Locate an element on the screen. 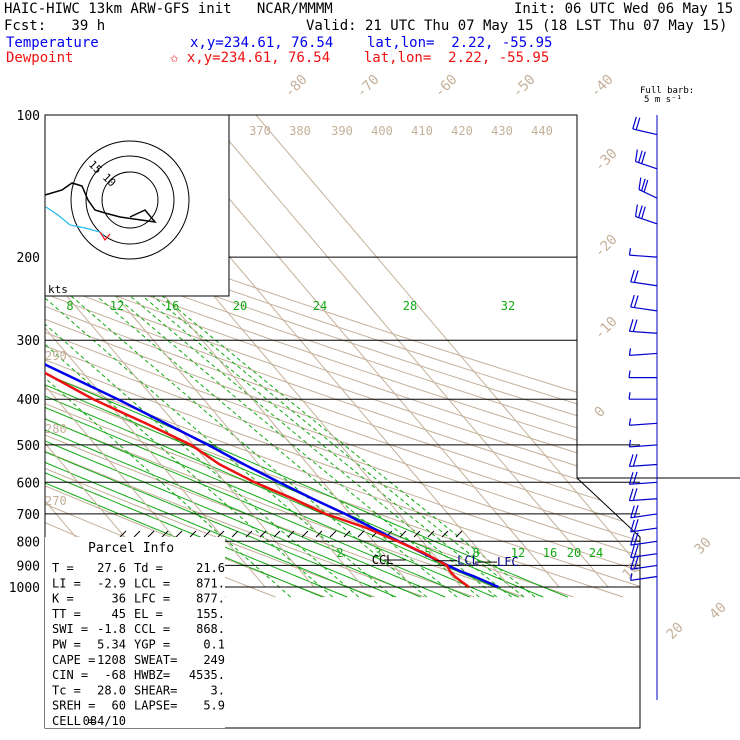 The height and width of the screenshot is (740, 740). model-title: HAIC-HIWC 13km ARW-GFS init NCAR/MMMM is located at coordinates (168, 9).